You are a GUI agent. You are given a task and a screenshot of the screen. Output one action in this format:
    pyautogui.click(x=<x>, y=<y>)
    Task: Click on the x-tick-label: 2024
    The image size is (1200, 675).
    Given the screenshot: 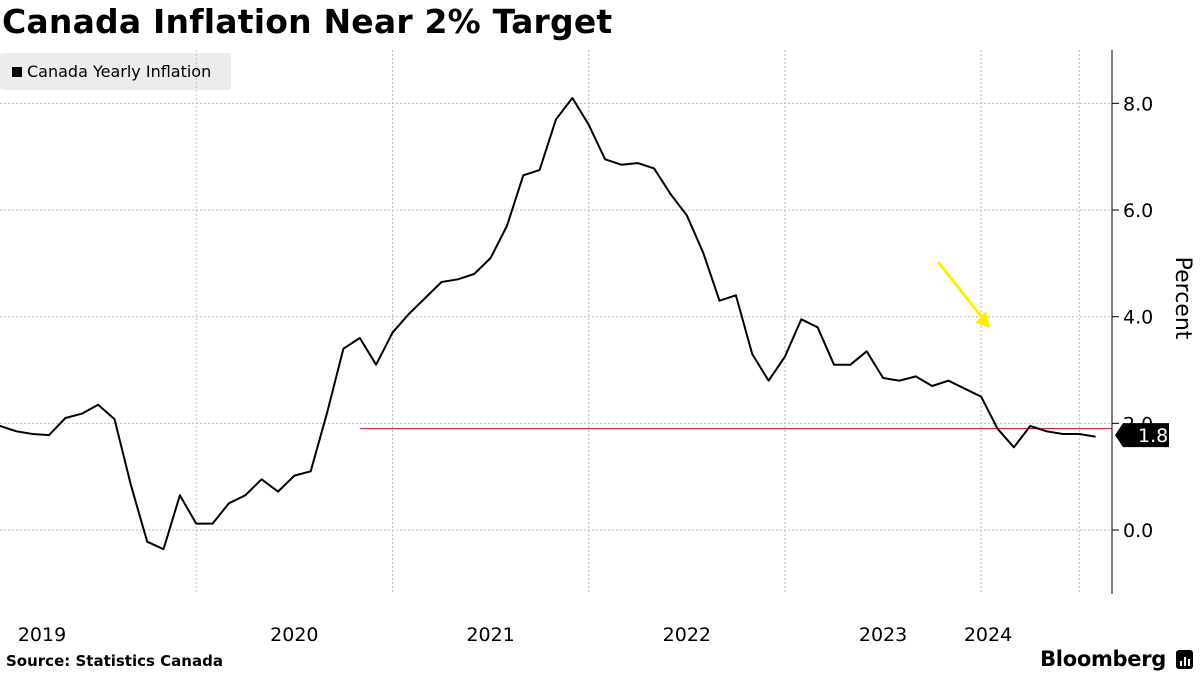 What is the action you would take?
    pyautogui.click(x=988, y=635)
    